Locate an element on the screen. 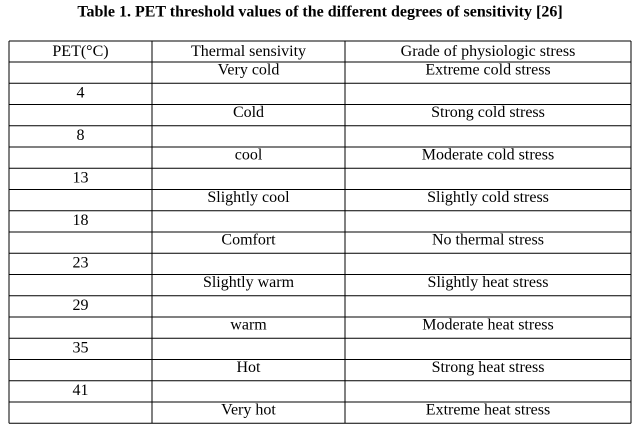 The height and width of the screenshot is (428, 640). sensation-cell: Very cold is located at coordinates (249, 69).